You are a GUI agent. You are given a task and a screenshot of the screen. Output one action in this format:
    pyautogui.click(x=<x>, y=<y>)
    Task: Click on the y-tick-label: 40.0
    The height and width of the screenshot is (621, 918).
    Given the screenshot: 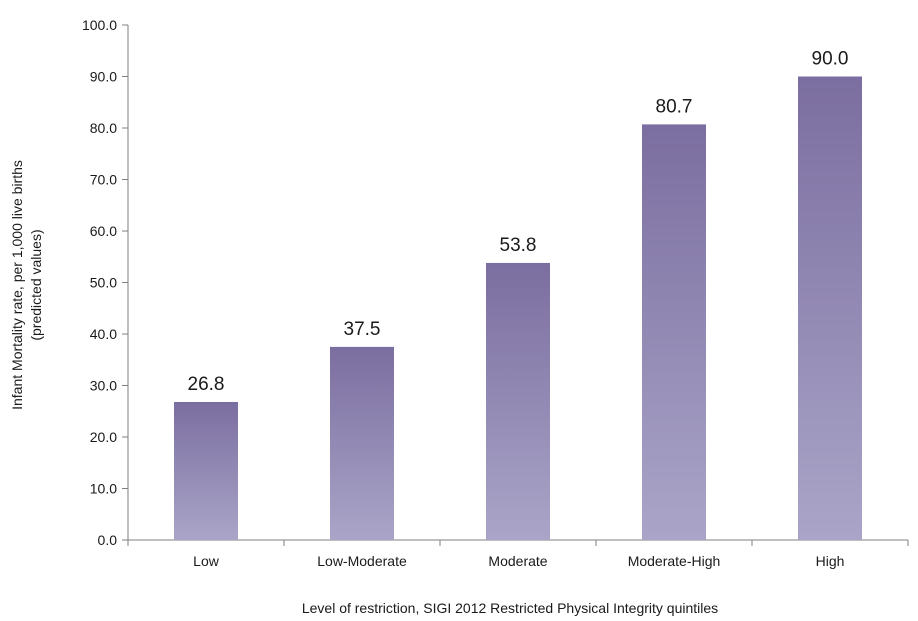 What is the action you would take?
    pyautogui.click(x=103, y=334)
    